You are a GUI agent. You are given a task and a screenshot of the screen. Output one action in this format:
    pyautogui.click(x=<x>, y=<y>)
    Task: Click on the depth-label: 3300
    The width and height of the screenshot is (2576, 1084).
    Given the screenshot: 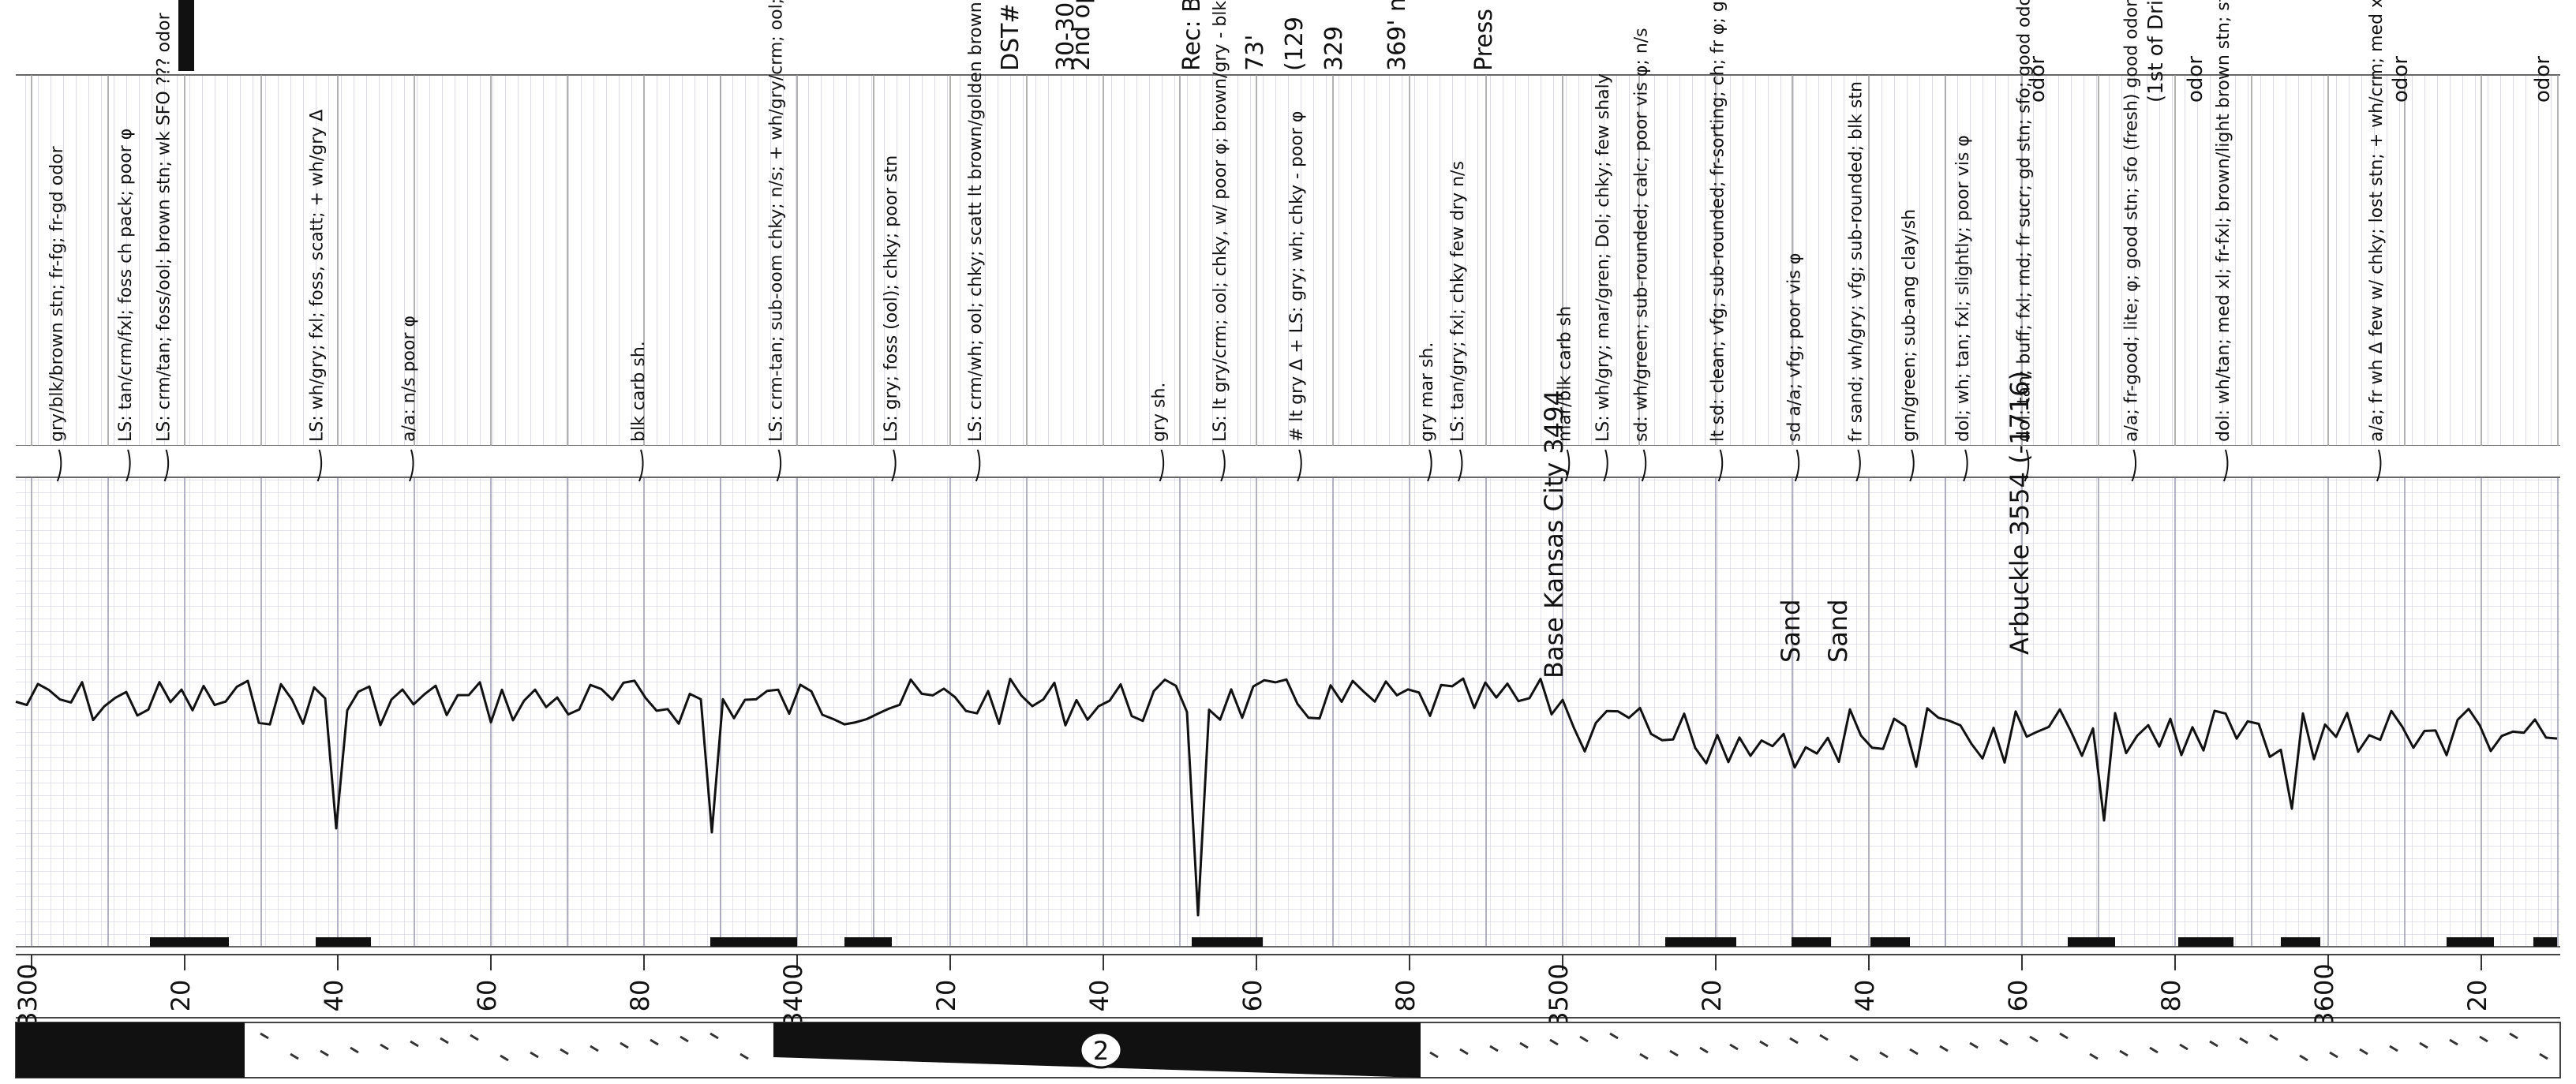 What is the action you would take?
    pyautogui.click(x=28, y=995)
    